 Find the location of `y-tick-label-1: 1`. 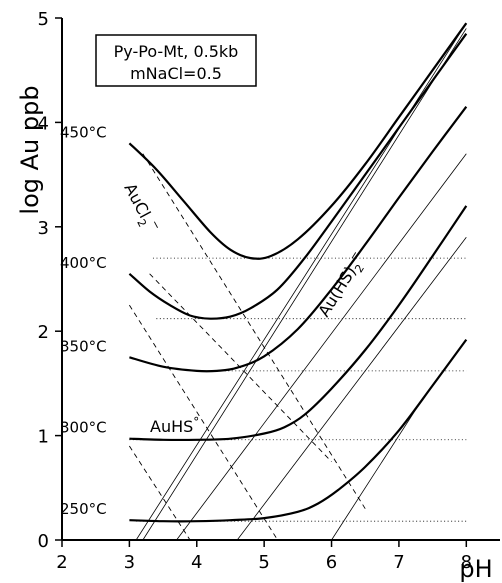

y-tick-label-1: 1 is located at coordinates (43, 437).